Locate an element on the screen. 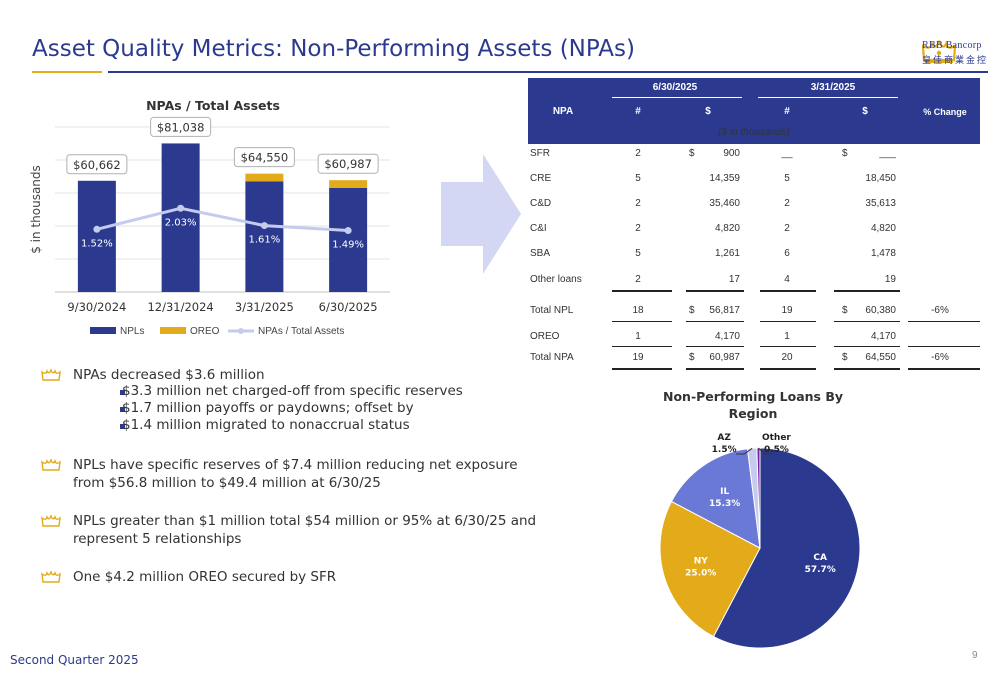 This screenshot has height=685, width=1000. ratio-label: 1.52% is located at coordinates (97, 243).